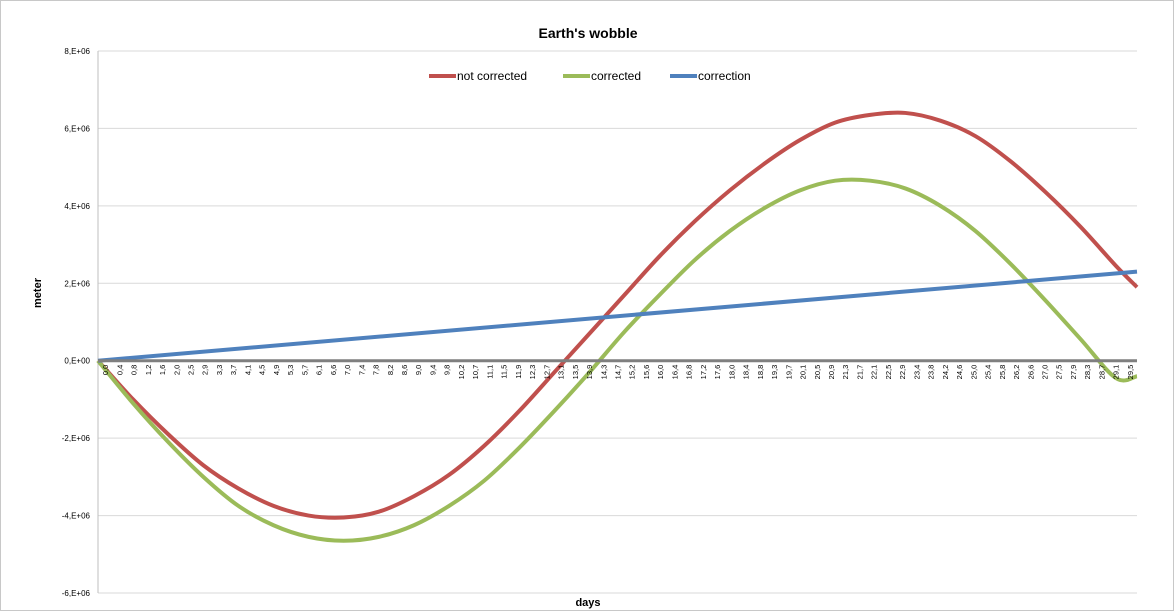  I want to click on x-tick-label: 7,4, so click(361, 370).